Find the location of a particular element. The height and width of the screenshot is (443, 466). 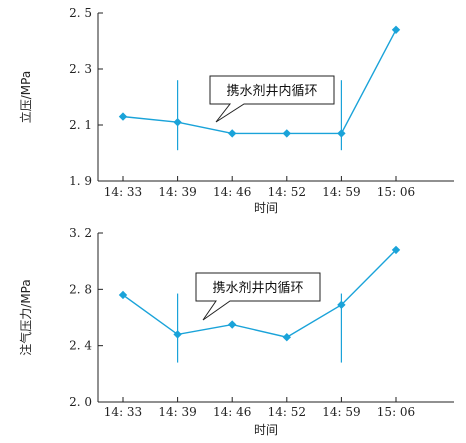

y-tick-label: 2. 0 is located at coordinates (80, 402).